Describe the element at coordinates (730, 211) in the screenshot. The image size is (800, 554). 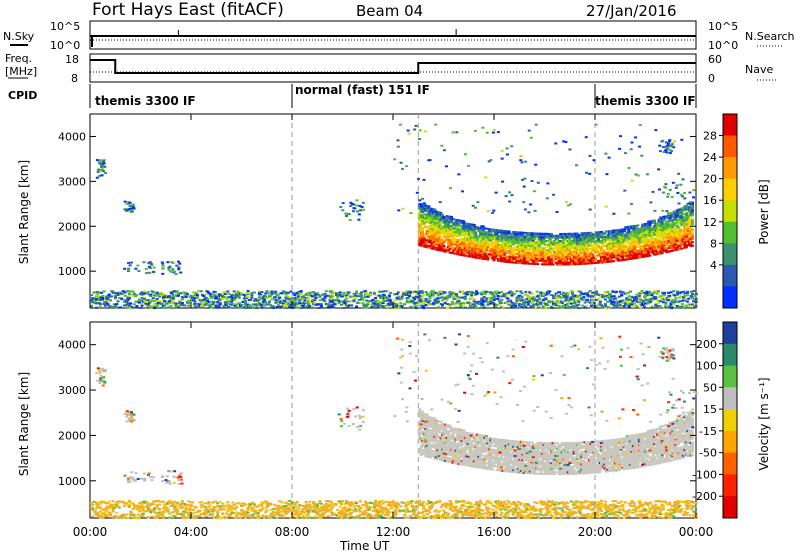
I see `power-colorbar-segment` at that location.